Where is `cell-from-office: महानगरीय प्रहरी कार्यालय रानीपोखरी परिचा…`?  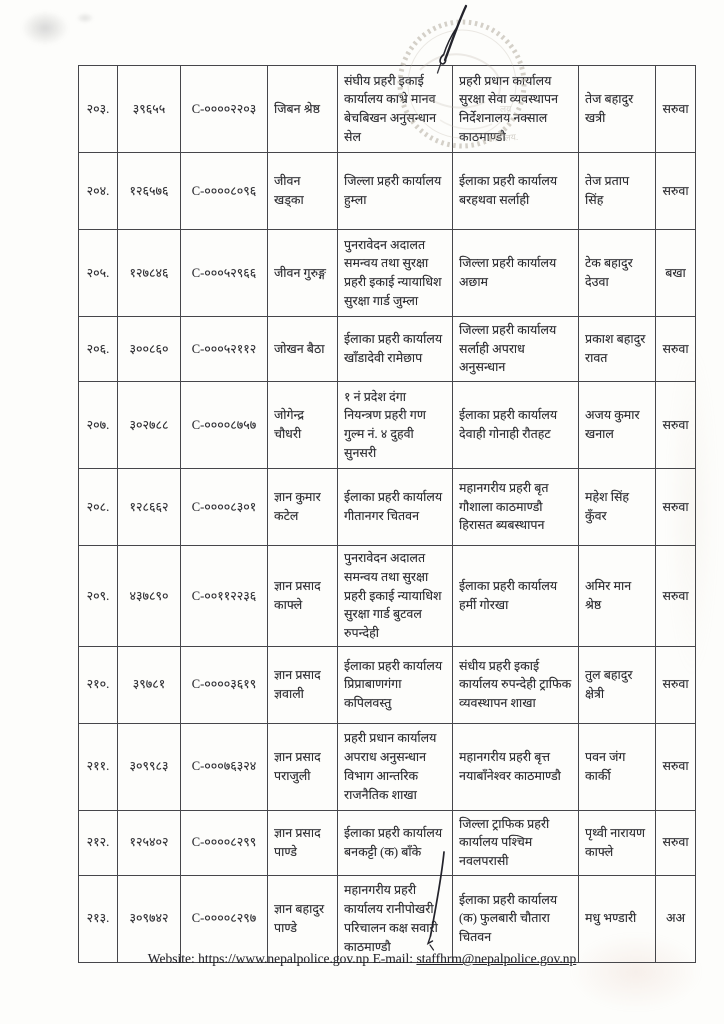 cell-from-office: महानगरीय प्रहरी कार्यालय रानीपोखरी परिचा… is located at coordinates (395, 918).